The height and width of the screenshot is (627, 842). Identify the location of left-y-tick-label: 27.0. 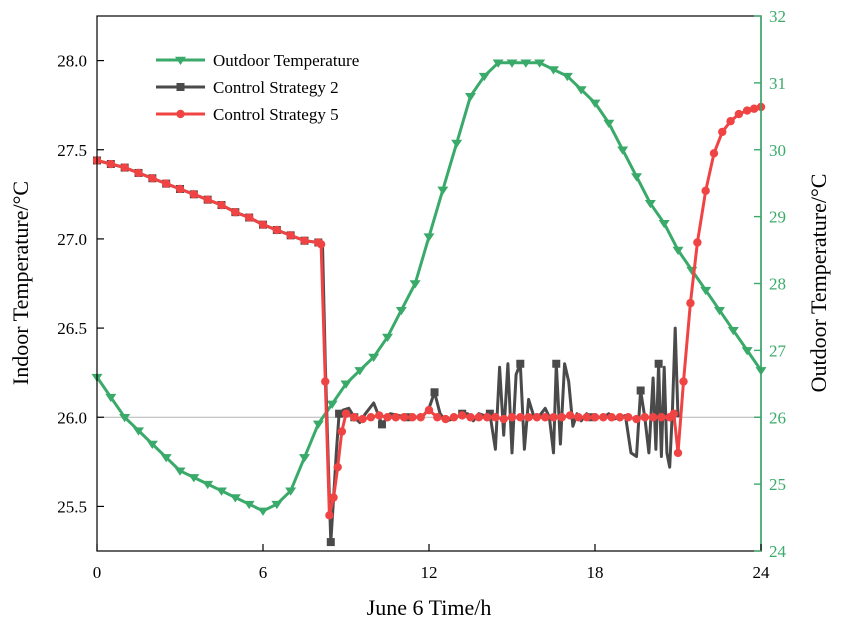
(72, 239).